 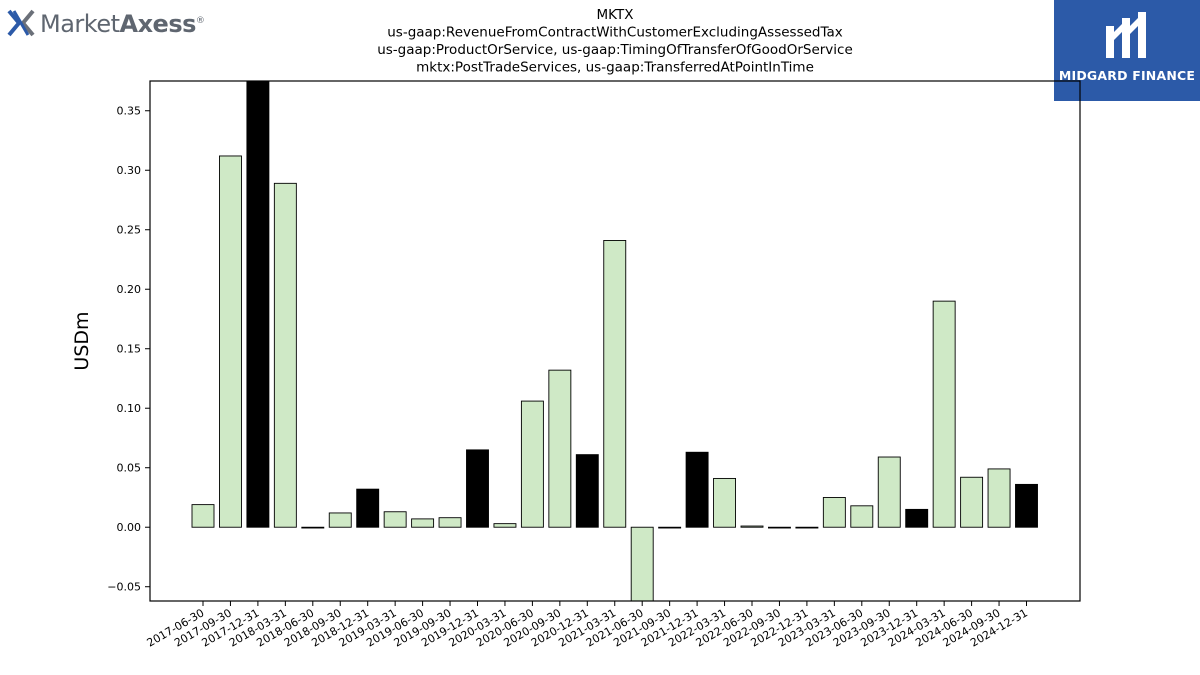 What do you see at coordinates (1127, 75) in the screenshot?
I see `midgard-finance-wordmark: MIDGARD FINANCE` at bounding box center [1127, 75].